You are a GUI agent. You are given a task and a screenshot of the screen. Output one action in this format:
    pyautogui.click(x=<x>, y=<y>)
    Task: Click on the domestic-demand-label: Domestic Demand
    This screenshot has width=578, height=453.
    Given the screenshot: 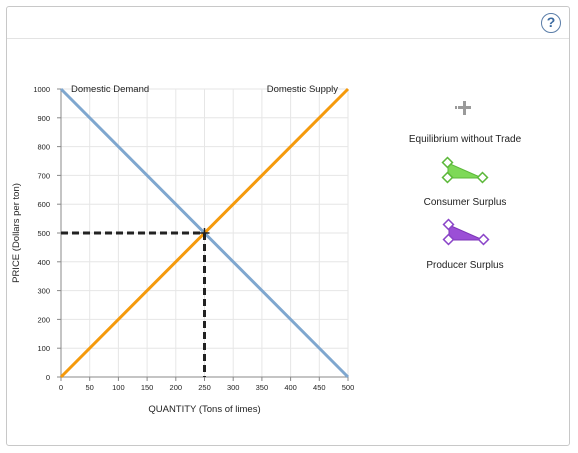 What is the action you would take?
    pyautogui.click(x=110, y=89)
    